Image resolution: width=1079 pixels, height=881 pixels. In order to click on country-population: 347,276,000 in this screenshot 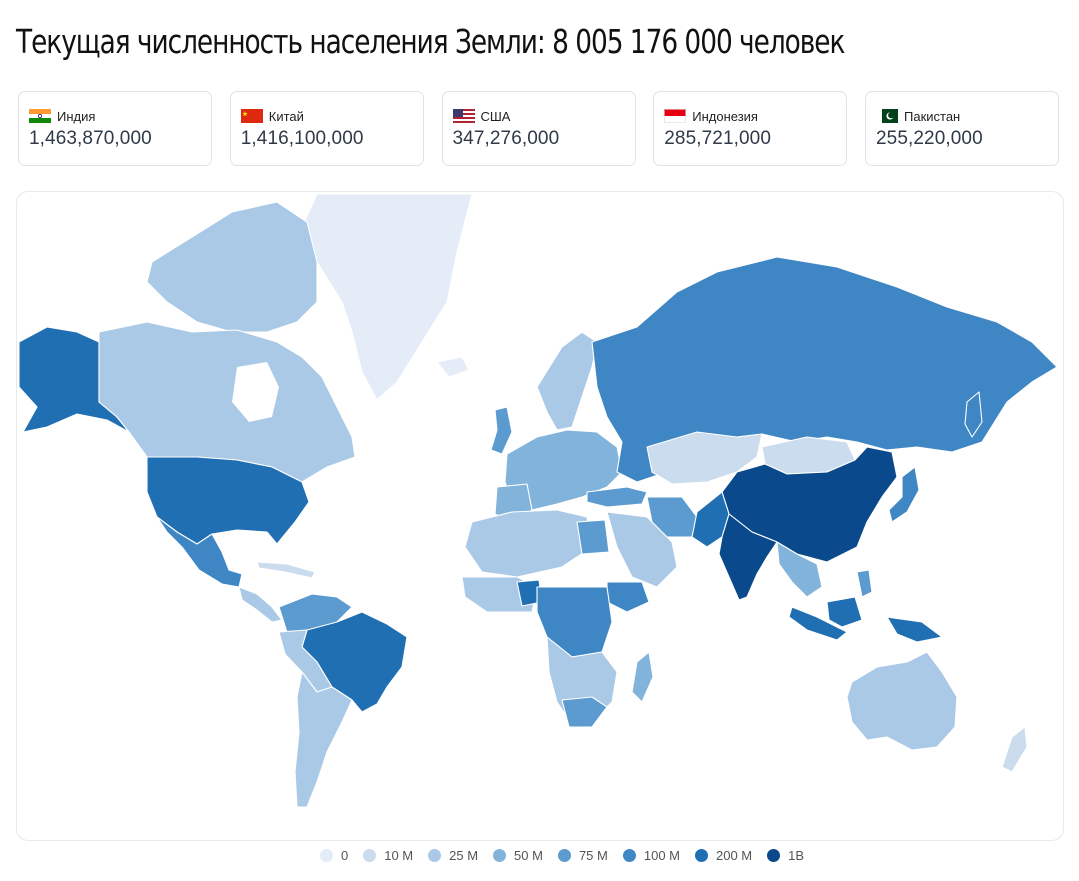, I will do `click(506, 138)`.